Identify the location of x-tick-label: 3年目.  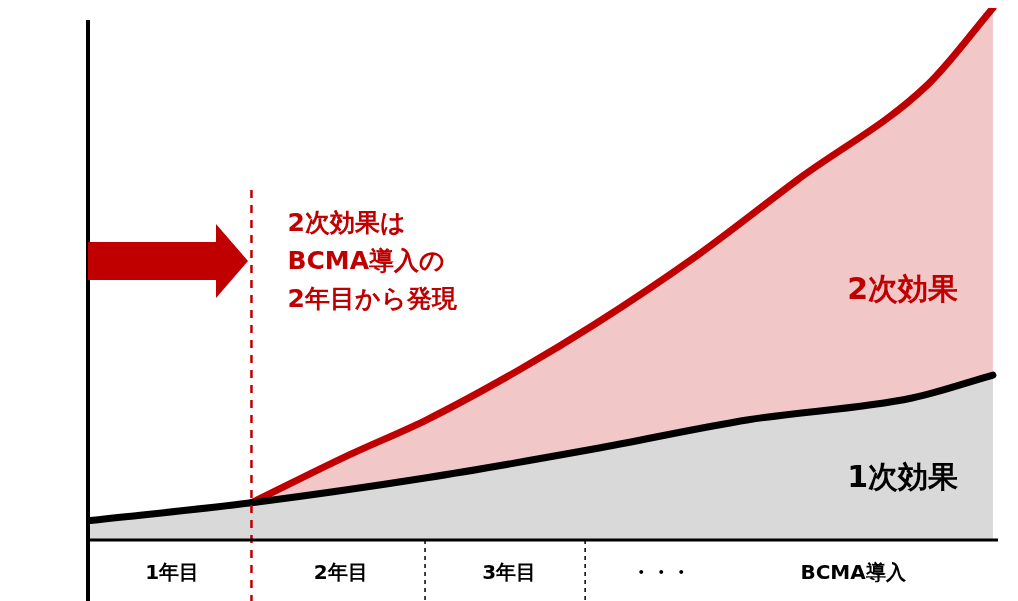
(509, 572).